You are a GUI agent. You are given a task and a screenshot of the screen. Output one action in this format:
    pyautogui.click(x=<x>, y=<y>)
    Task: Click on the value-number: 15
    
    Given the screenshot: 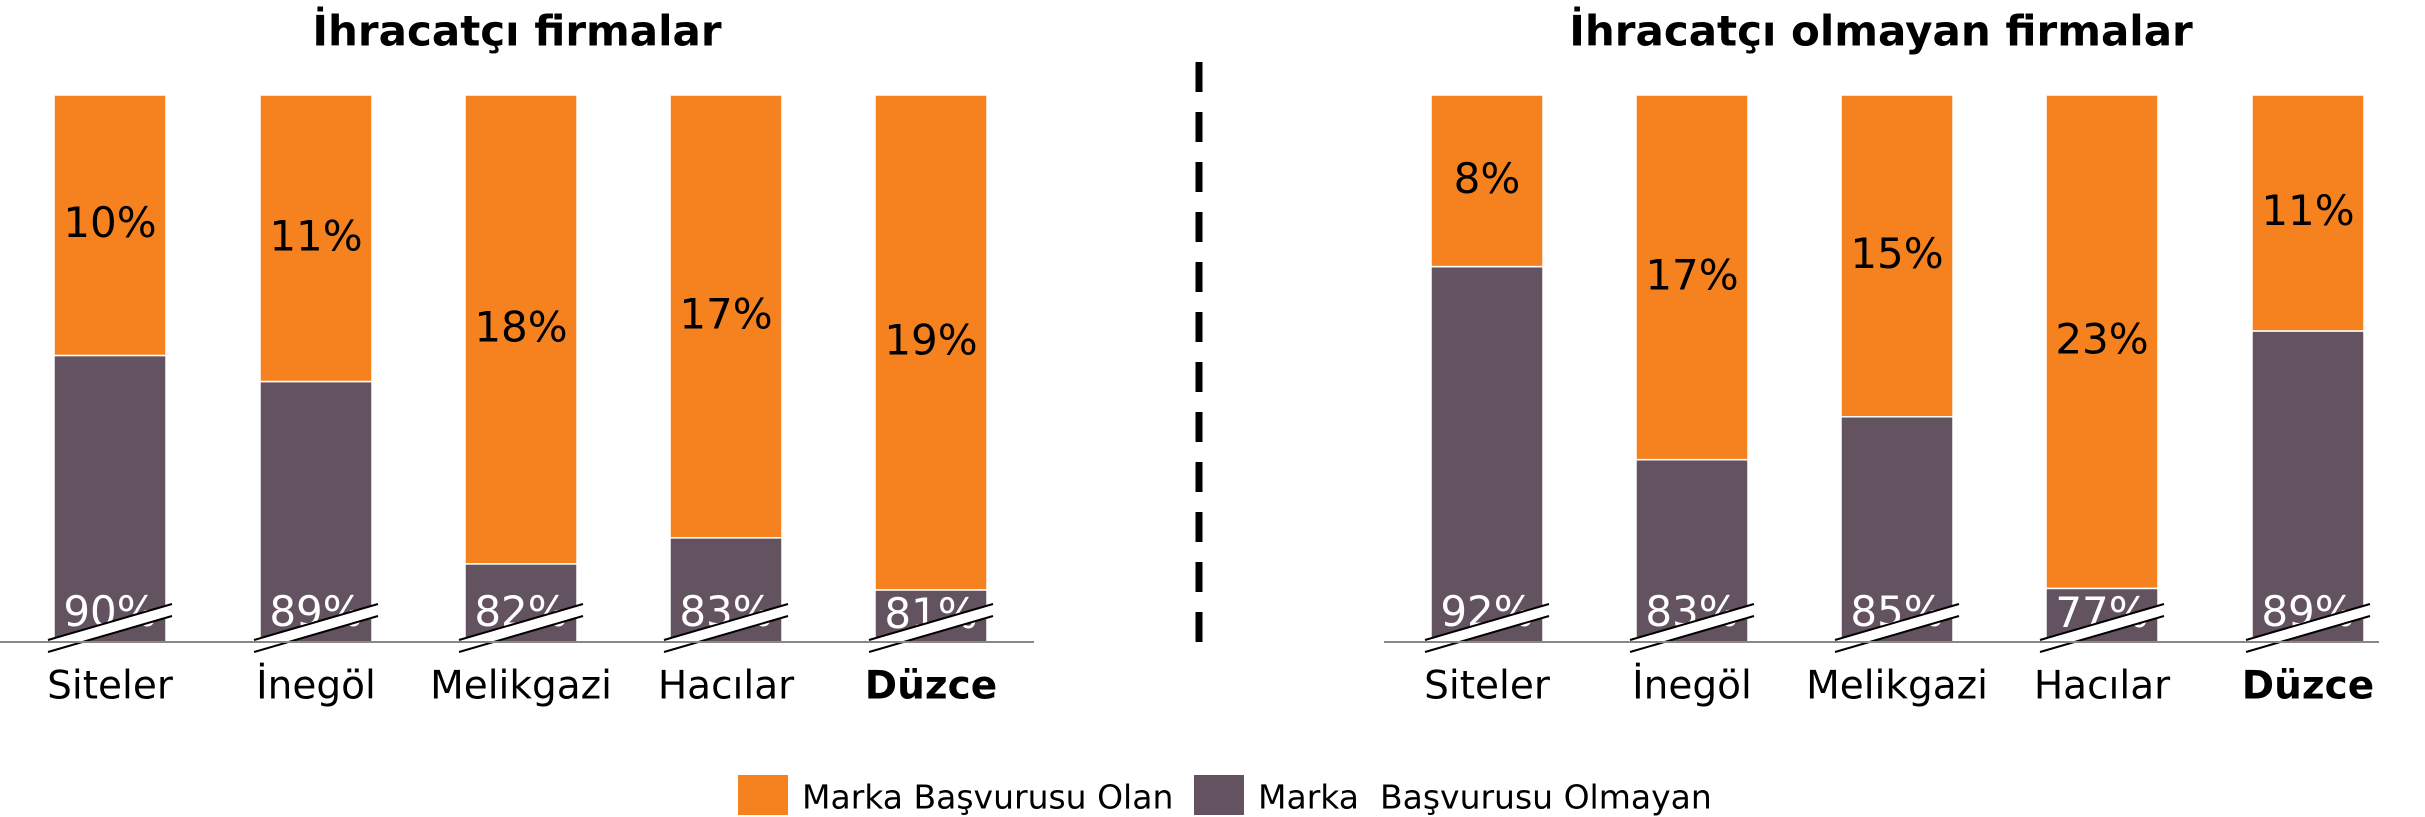 What is the action you would take?
    pyautogui.click(x=1876, y=252)
    